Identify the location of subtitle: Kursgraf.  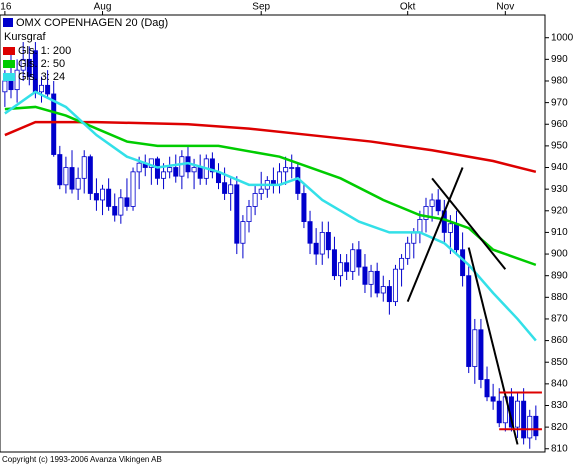
(25, 37).